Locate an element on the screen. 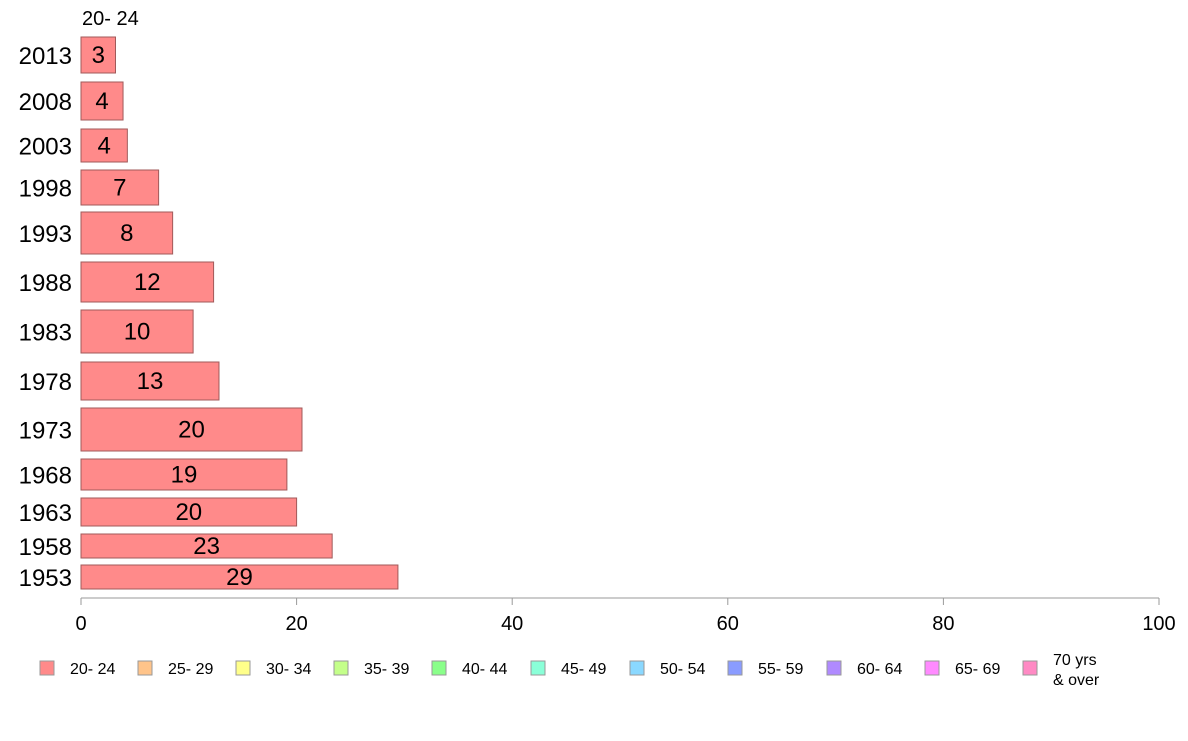 The height and width of the screenshot is (741, 1188). legend-label: 65- 69 is located at coordinates (977, 669).